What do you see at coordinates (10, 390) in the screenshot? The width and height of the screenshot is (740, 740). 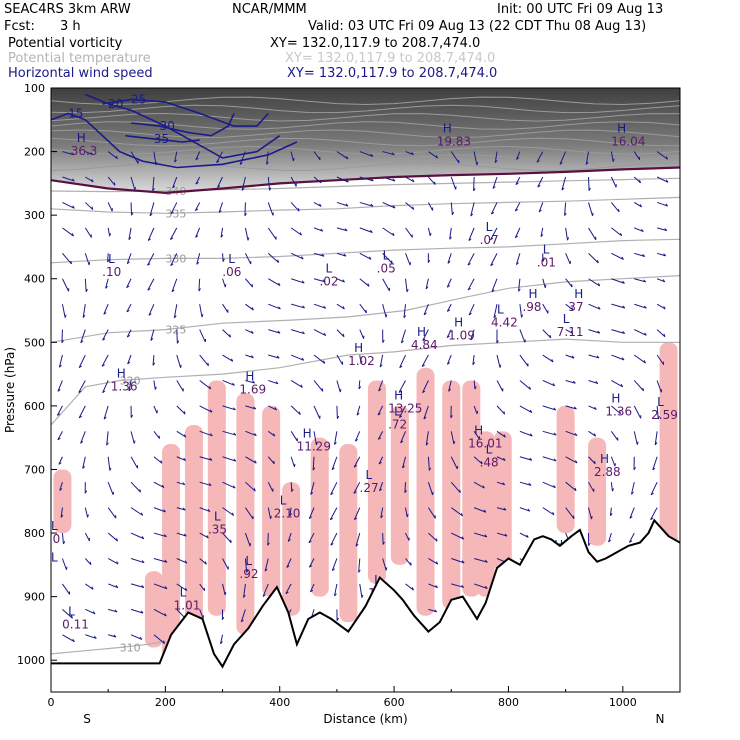 I see `y-axis-label: Pressure (hPa)` at bounding box center [10, 390].